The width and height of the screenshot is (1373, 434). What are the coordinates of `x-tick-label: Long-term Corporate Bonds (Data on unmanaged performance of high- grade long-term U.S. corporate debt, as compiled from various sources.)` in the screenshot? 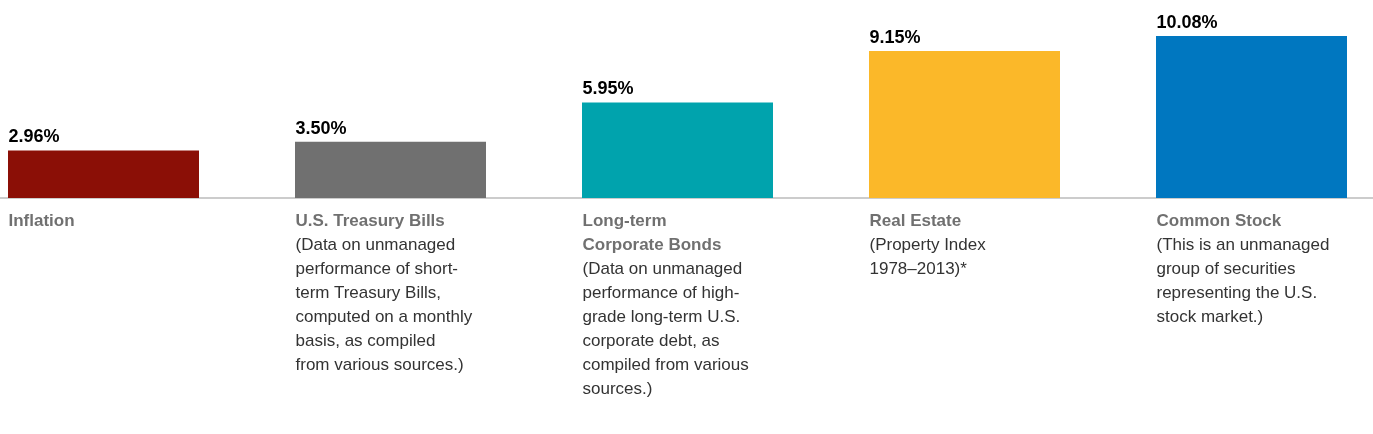 It's located at (665, 304).